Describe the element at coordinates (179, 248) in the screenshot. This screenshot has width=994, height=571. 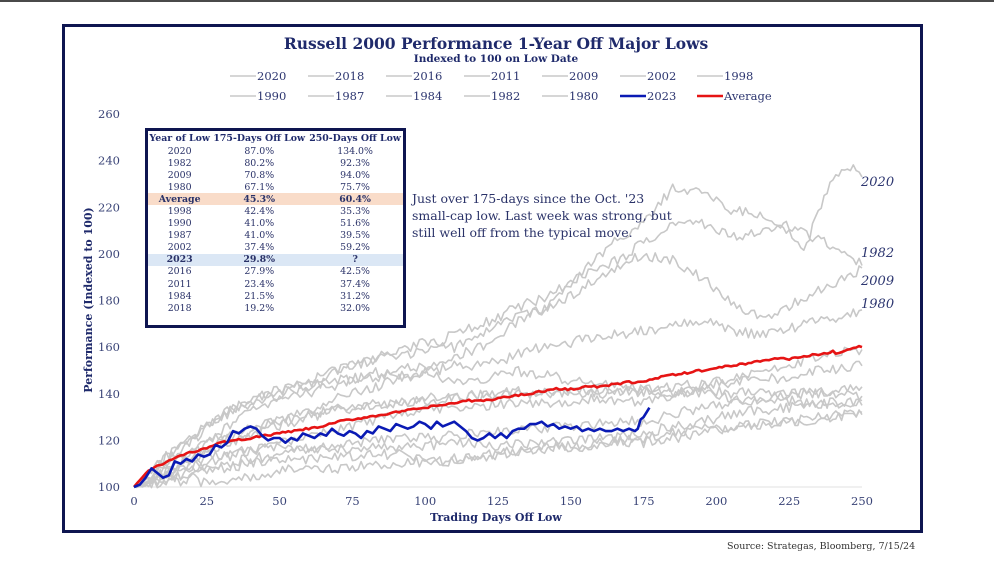
I see `cell-year: 2002` at that location.